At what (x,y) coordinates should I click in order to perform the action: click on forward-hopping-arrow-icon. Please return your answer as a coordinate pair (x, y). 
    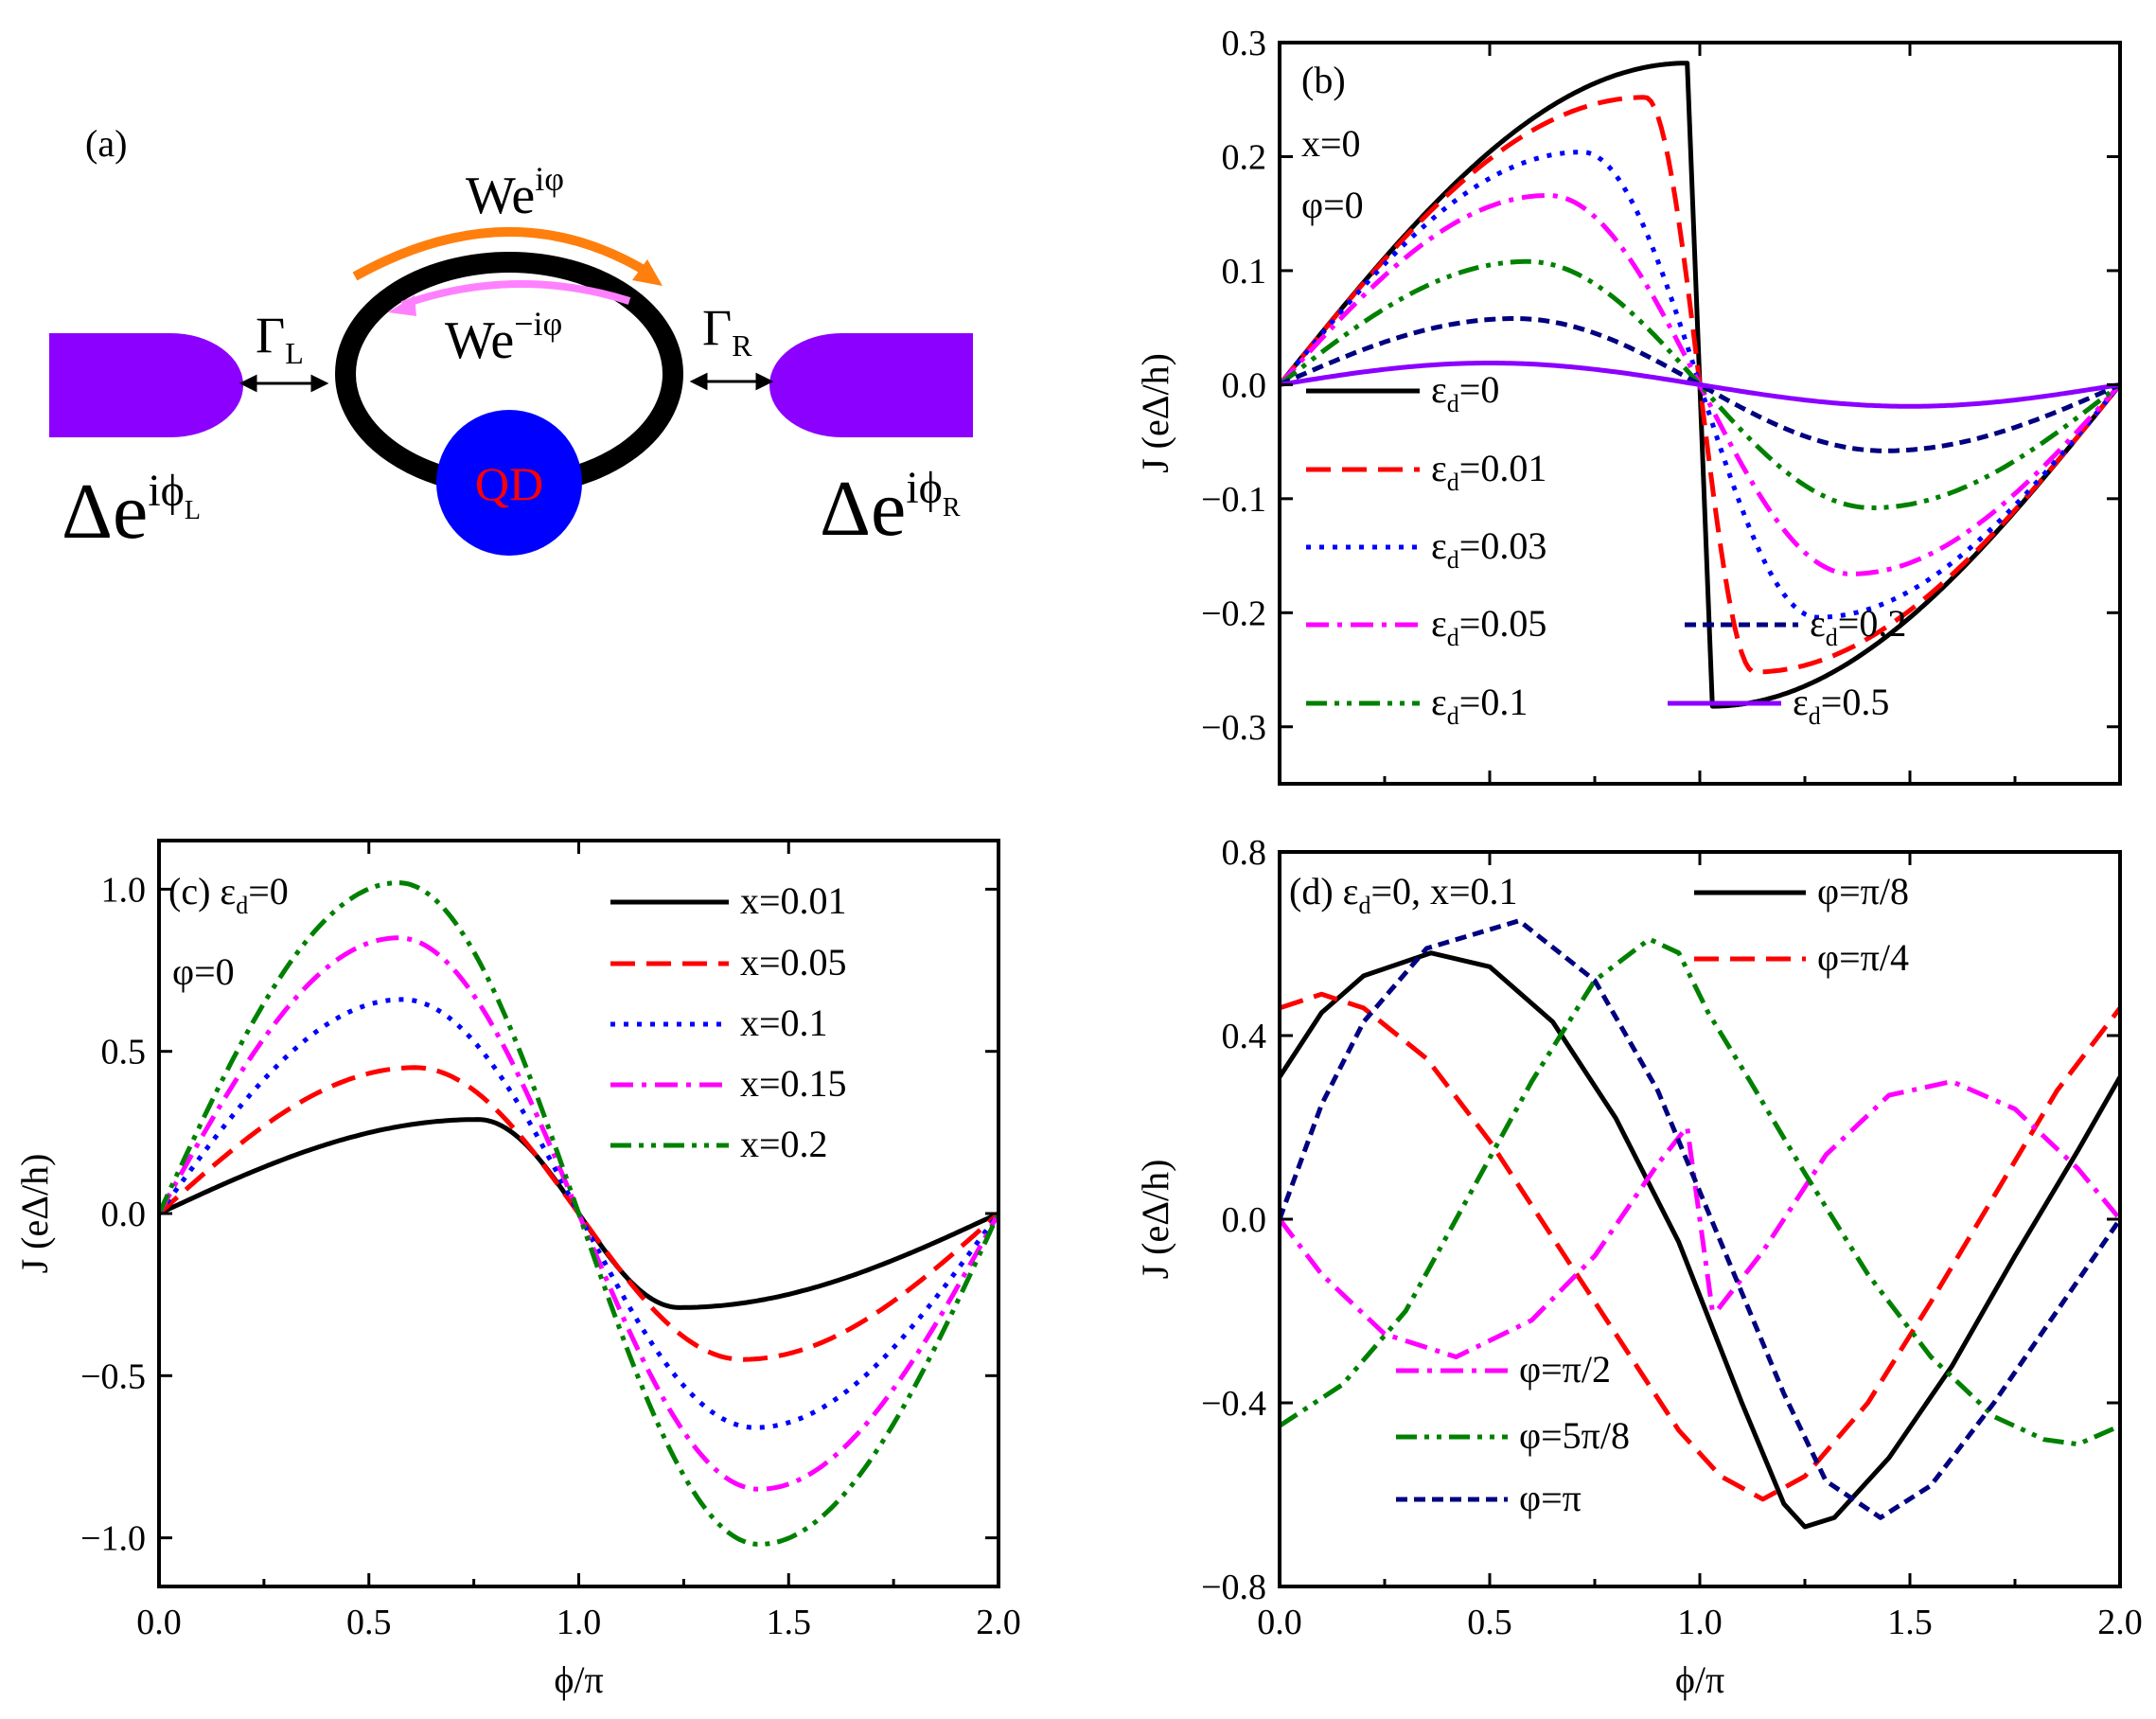
    Looking at the image, I should click on (502, 254).